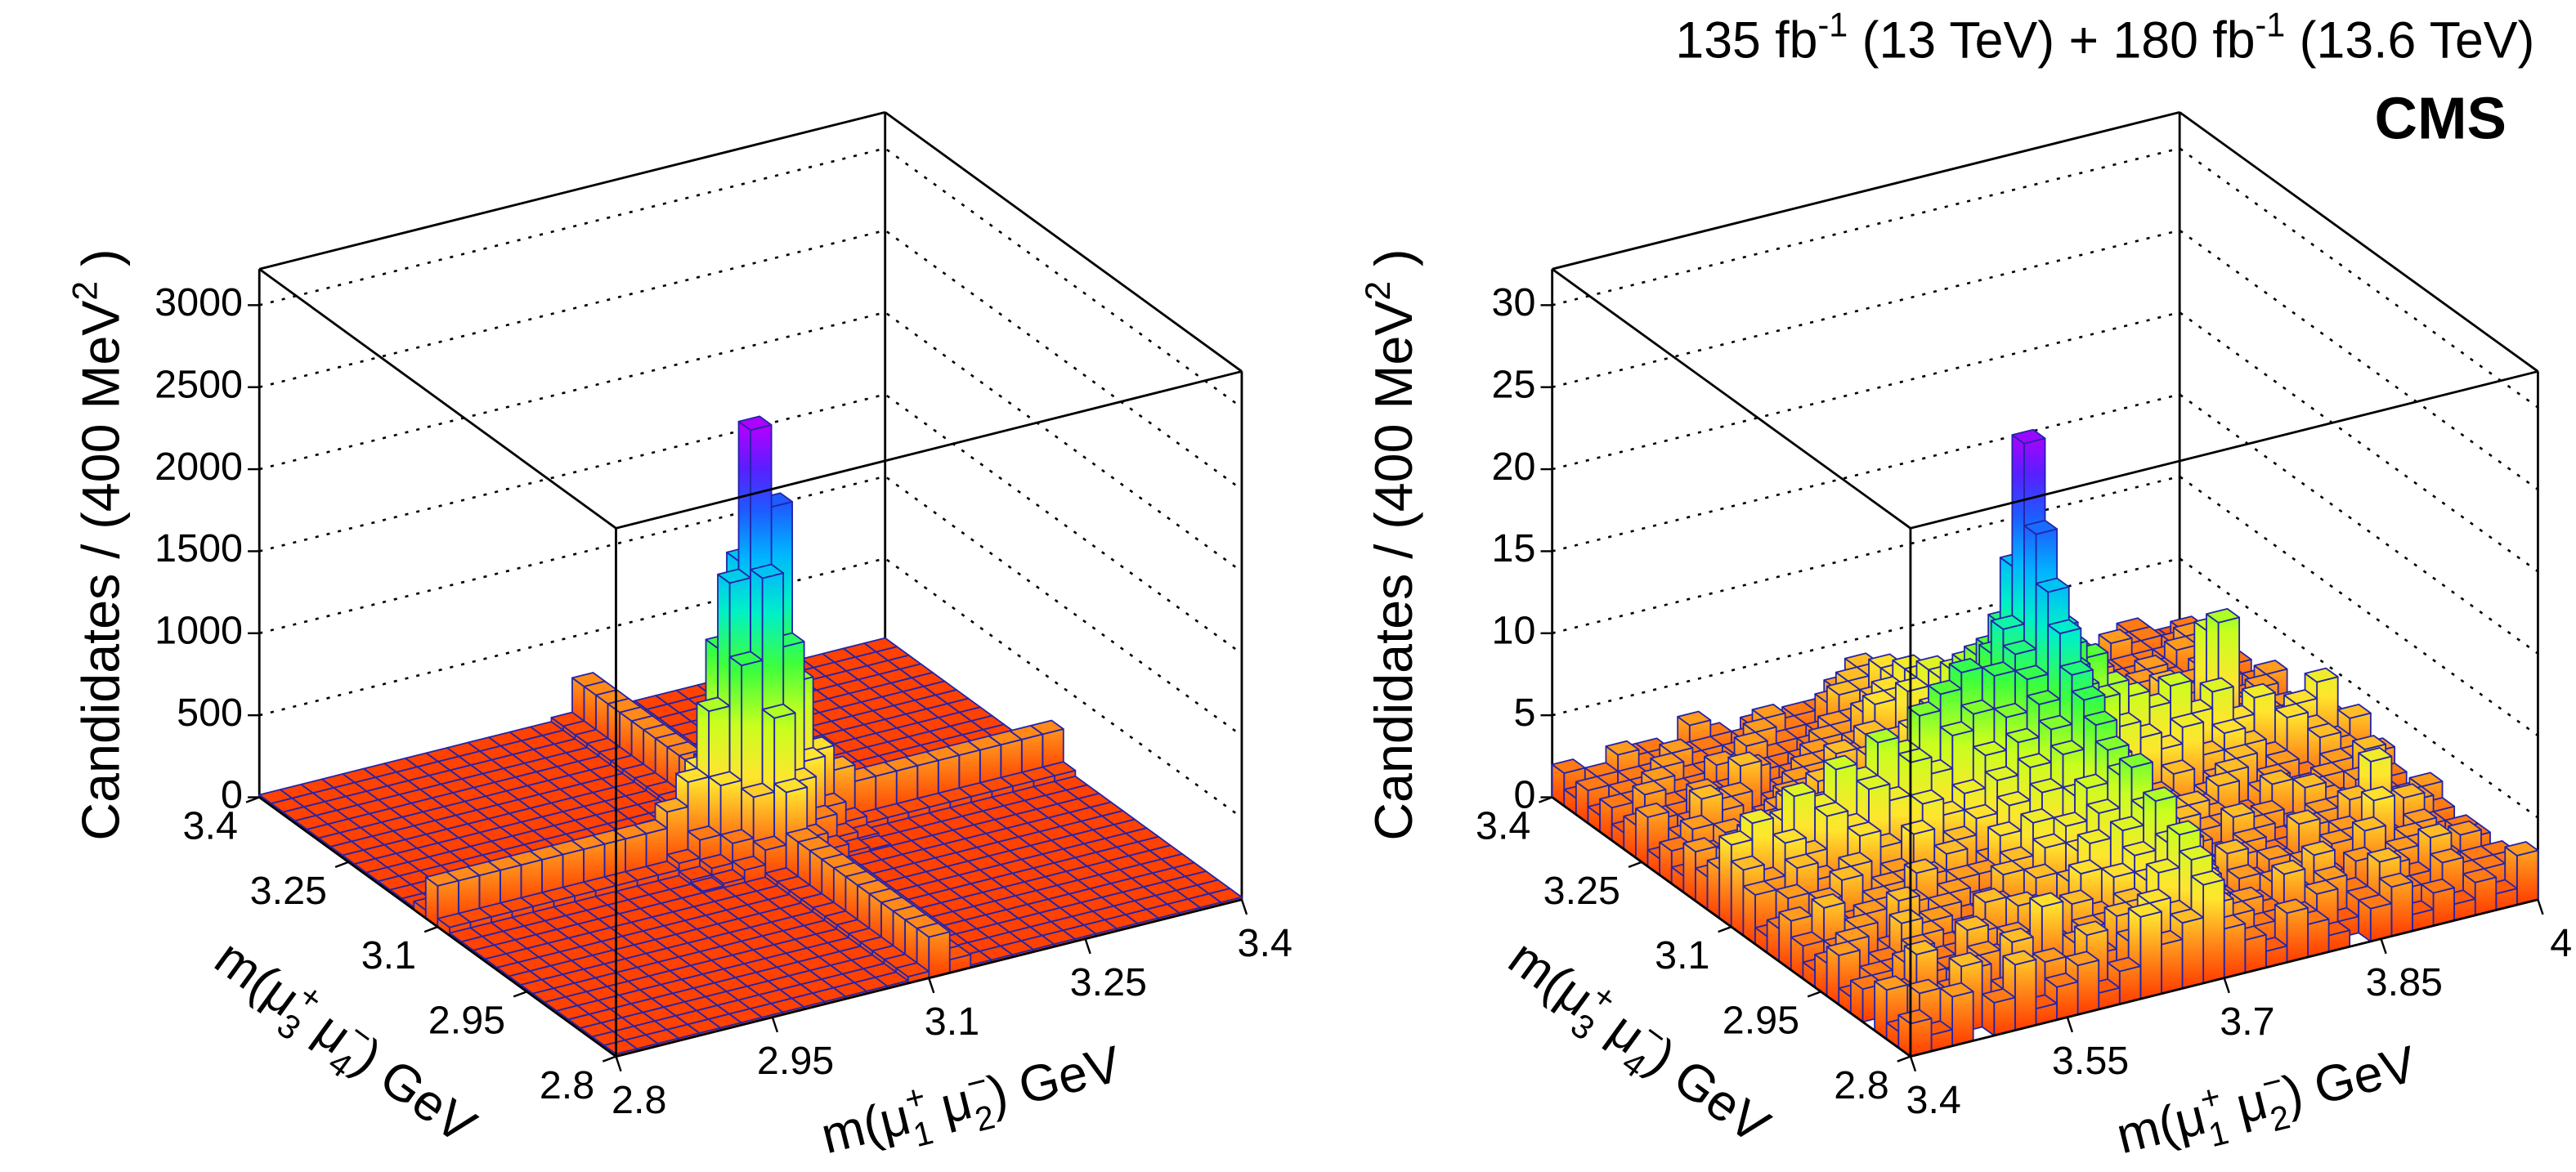 This screenshot has height=1172, width=2576. What do you see at coordinates (2409, 40) in the screenshot?
I see `text-part: (13.6 TeV)` at bounding box center [2409, 40].